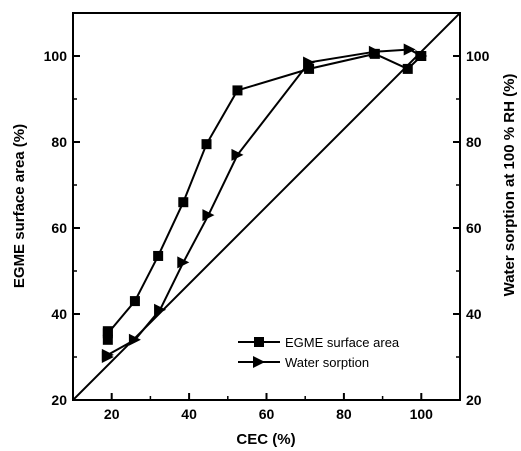  Describe the element at coordinates (474, 314) in the screenshot. I see `y2-tick-label: 40` at that location.